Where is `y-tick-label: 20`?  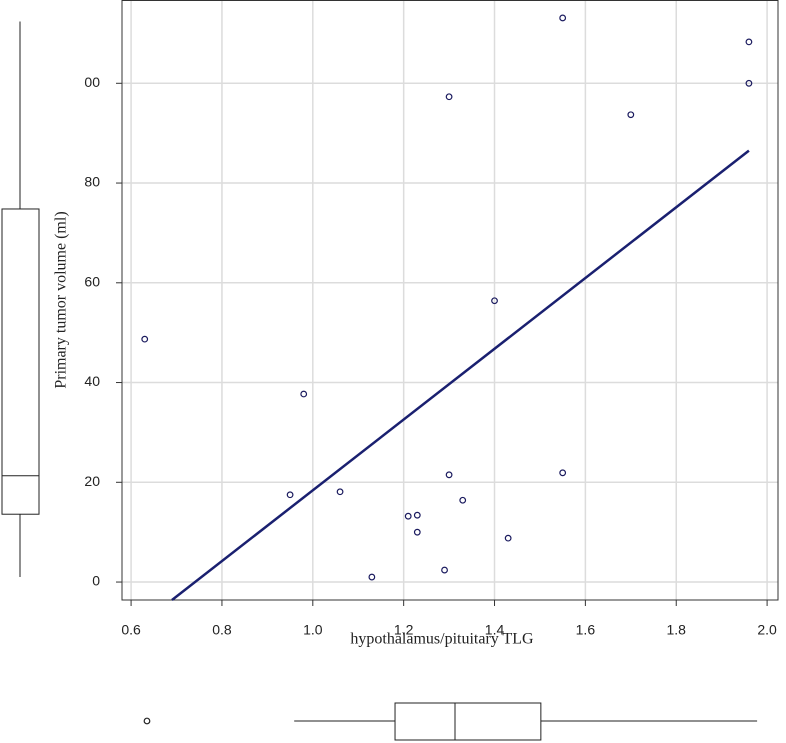
y-tick-label: 20 is located at coordinates (92, 481).